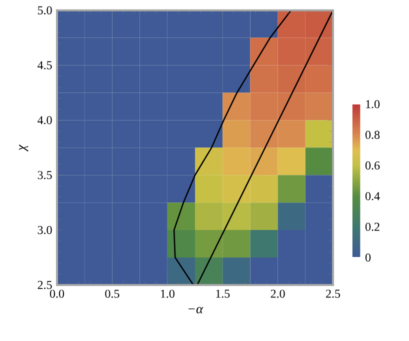  Describe the element at coordinates (372, 134) in the screenshot. I see `color-bar-label: 0.8` at that location.